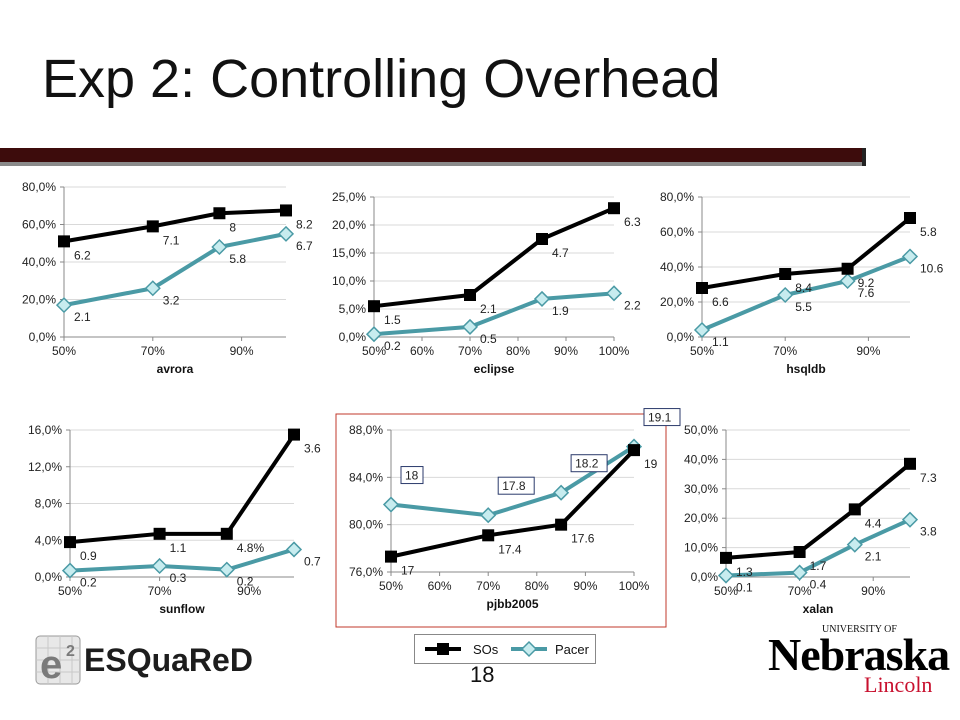  What do you see at coordinates (805, 369) in the screenshot?
I see `hsqldb-xlabel: hsqldb` at bounding box center [805, 369].